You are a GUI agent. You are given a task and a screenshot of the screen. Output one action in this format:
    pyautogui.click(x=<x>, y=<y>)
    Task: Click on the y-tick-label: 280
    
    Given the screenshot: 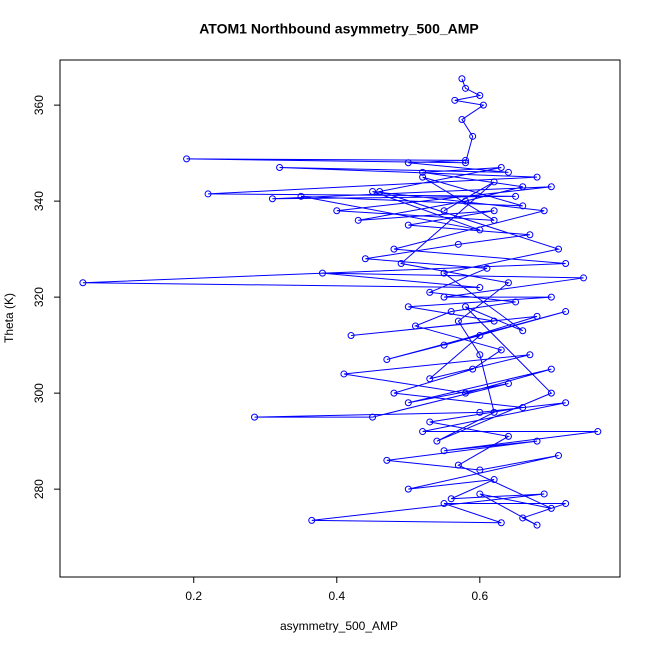 What is the action you would take?
    pyautogui.click(x=39, y=489)
    